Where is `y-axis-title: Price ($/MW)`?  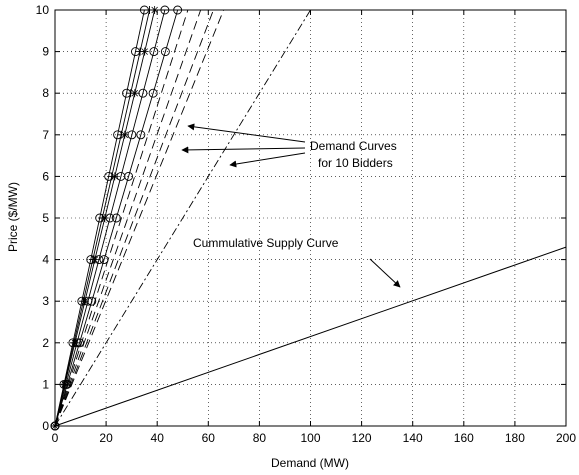
y-axis-title: Price ($/MW) is located at coordinates (13, 217).